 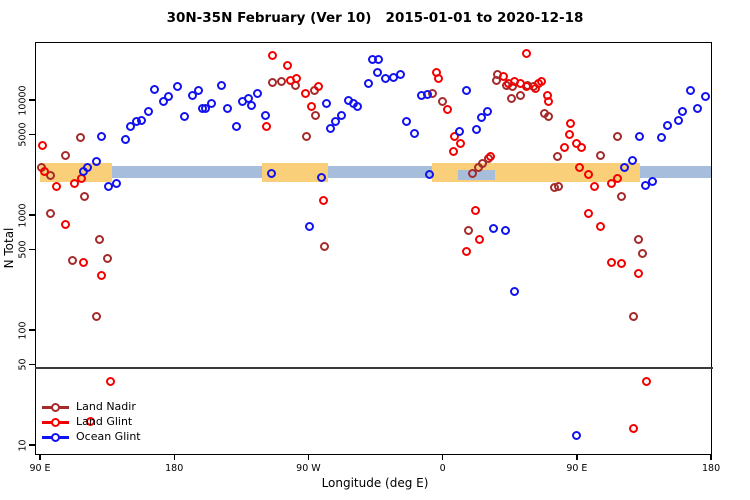 What do you see at coordinates (711, 468) in the screenshot?
I see `x-tick-label: 180` at bounding box center [711, 468].